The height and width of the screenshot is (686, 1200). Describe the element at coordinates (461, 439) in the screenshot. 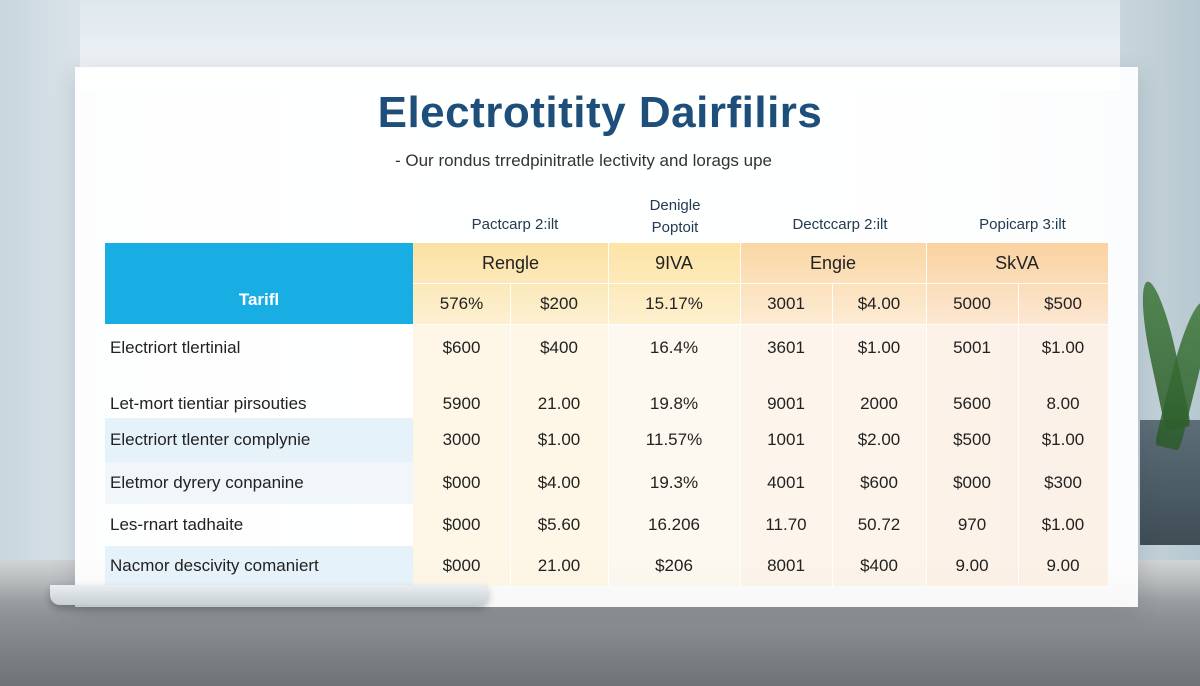

I see `table-cell: 3000` at that location.